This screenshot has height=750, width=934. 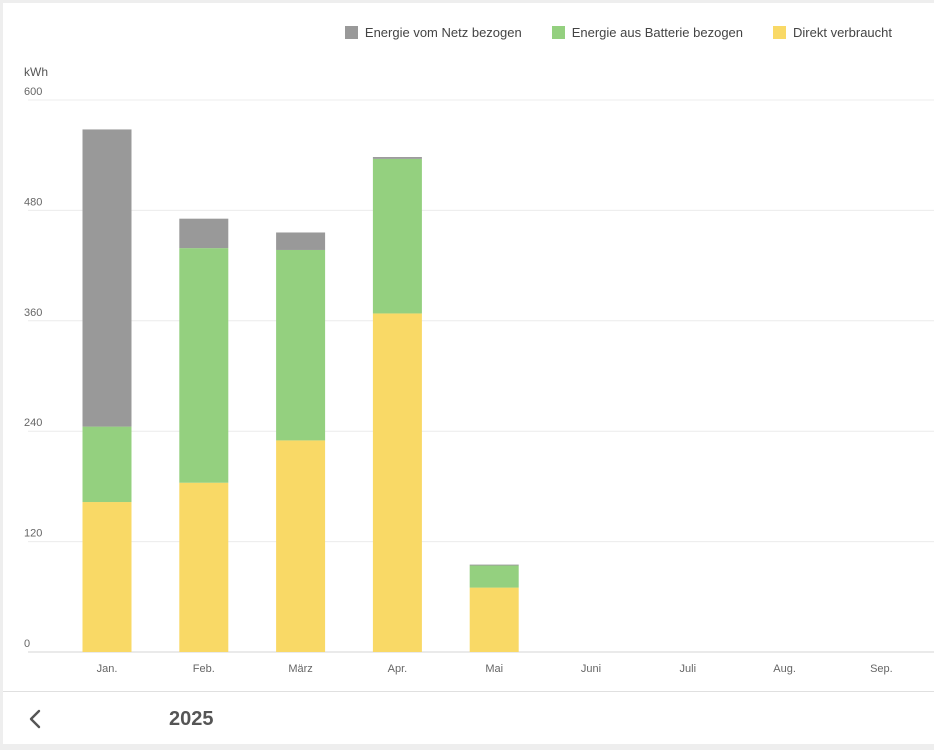 I want to click on legend-swatch-direct, so click(x=780, y=32).